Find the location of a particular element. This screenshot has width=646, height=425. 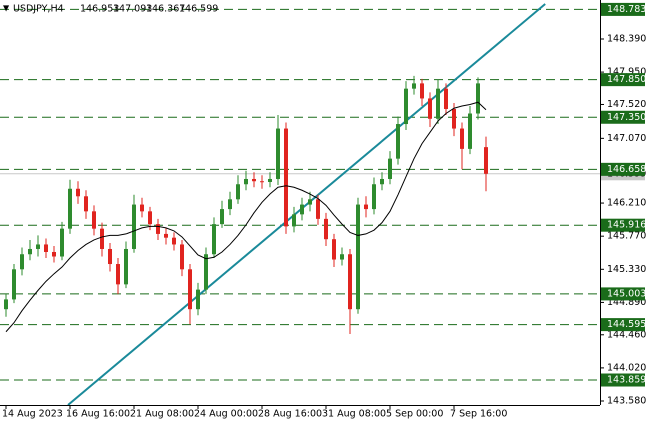

x-tick-label: 14 Aug 2023 is located at coordinates (32, 414).